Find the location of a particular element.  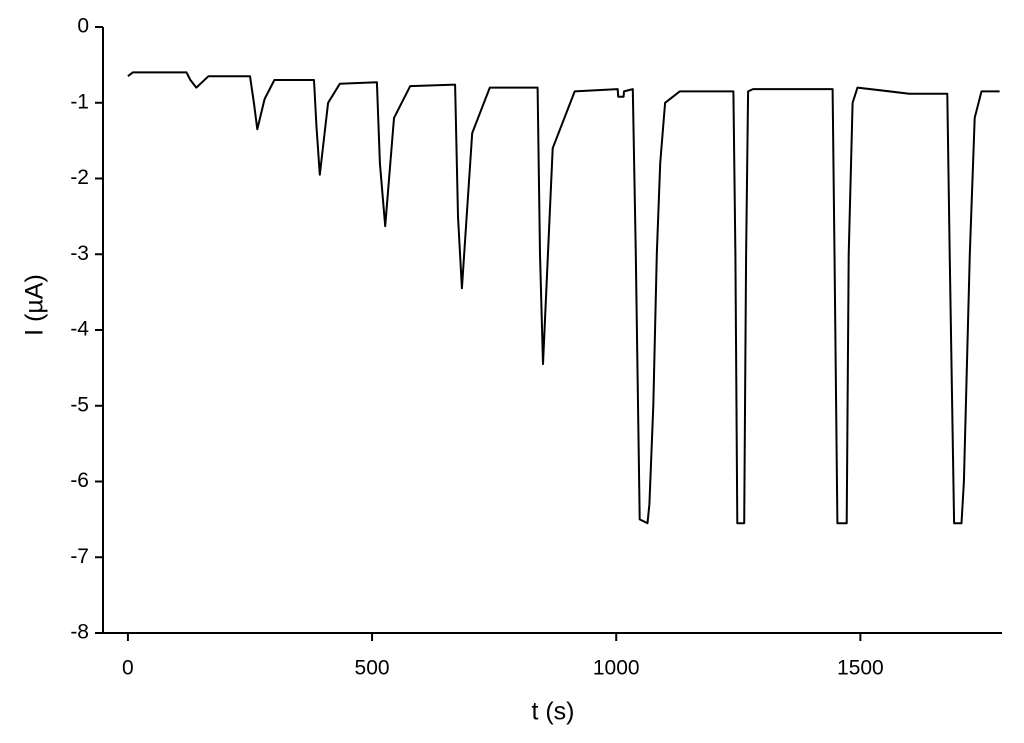

x-tick-label: 1500 is located at coordinates (860, 668).